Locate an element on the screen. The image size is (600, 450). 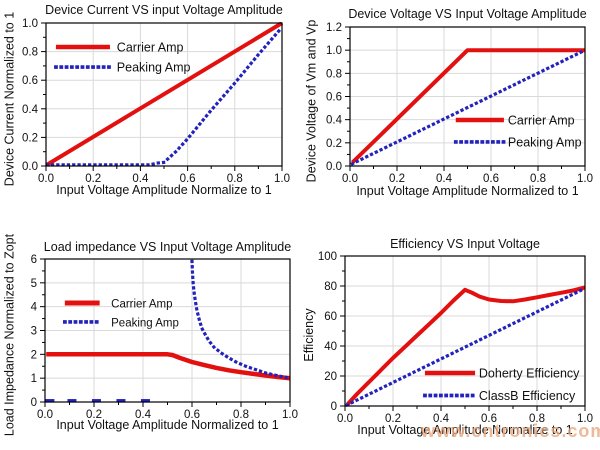
svg-text: 1 is located at coordinates (34, 379).